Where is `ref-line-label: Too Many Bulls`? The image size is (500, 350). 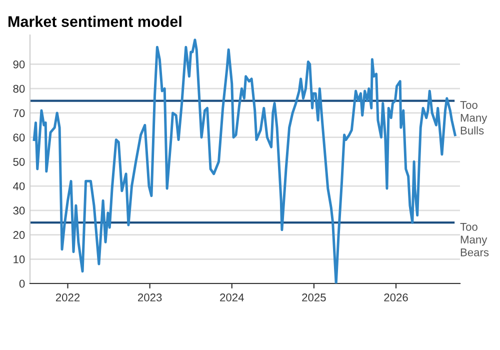
ref-line-label: Too Many Bulls is located at coordinates (474, 117).